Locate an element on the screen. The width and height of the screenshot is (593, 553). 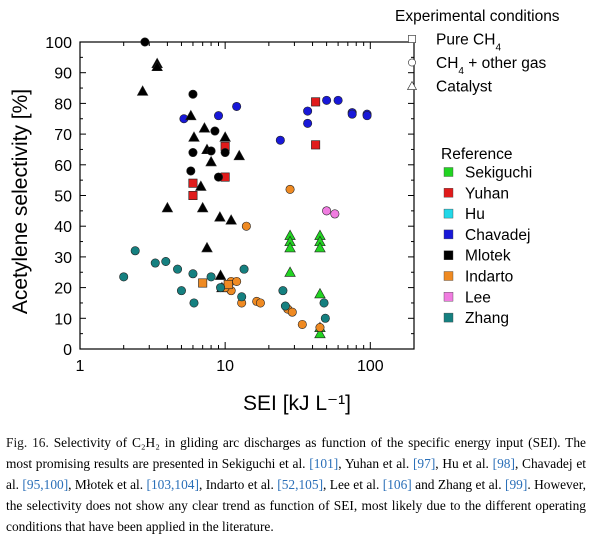
x-tick-label: 1 is located at coordinates (80, 366).